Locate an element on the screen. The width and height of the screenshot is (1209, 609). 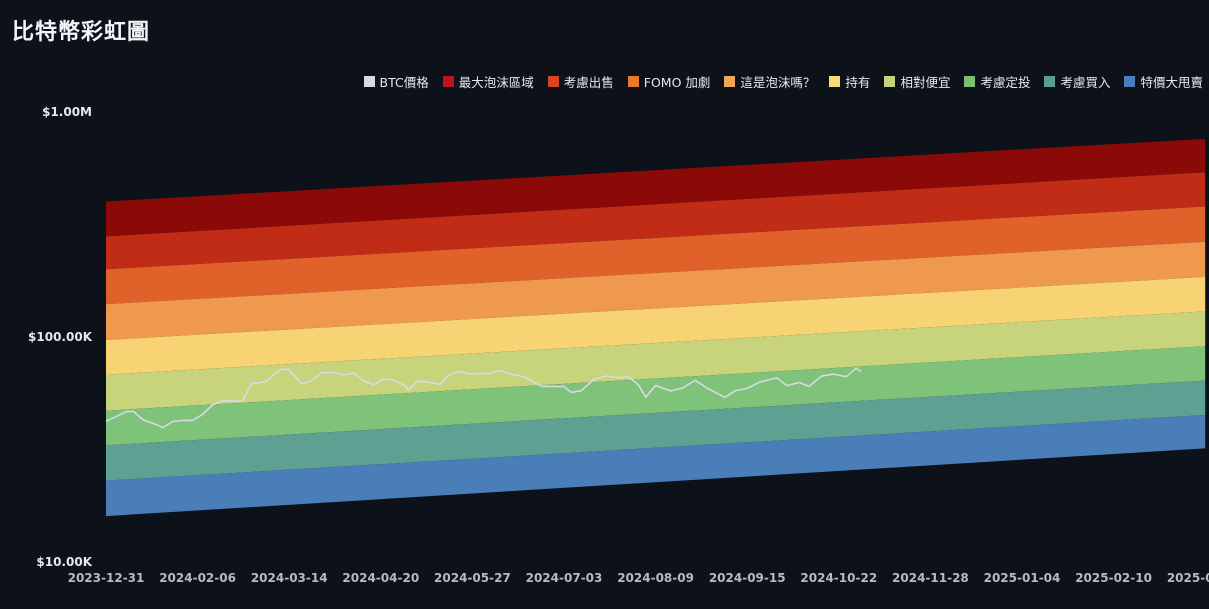
legend-item: 這是泡沫嗎？ is located at coordinates (769, 81).